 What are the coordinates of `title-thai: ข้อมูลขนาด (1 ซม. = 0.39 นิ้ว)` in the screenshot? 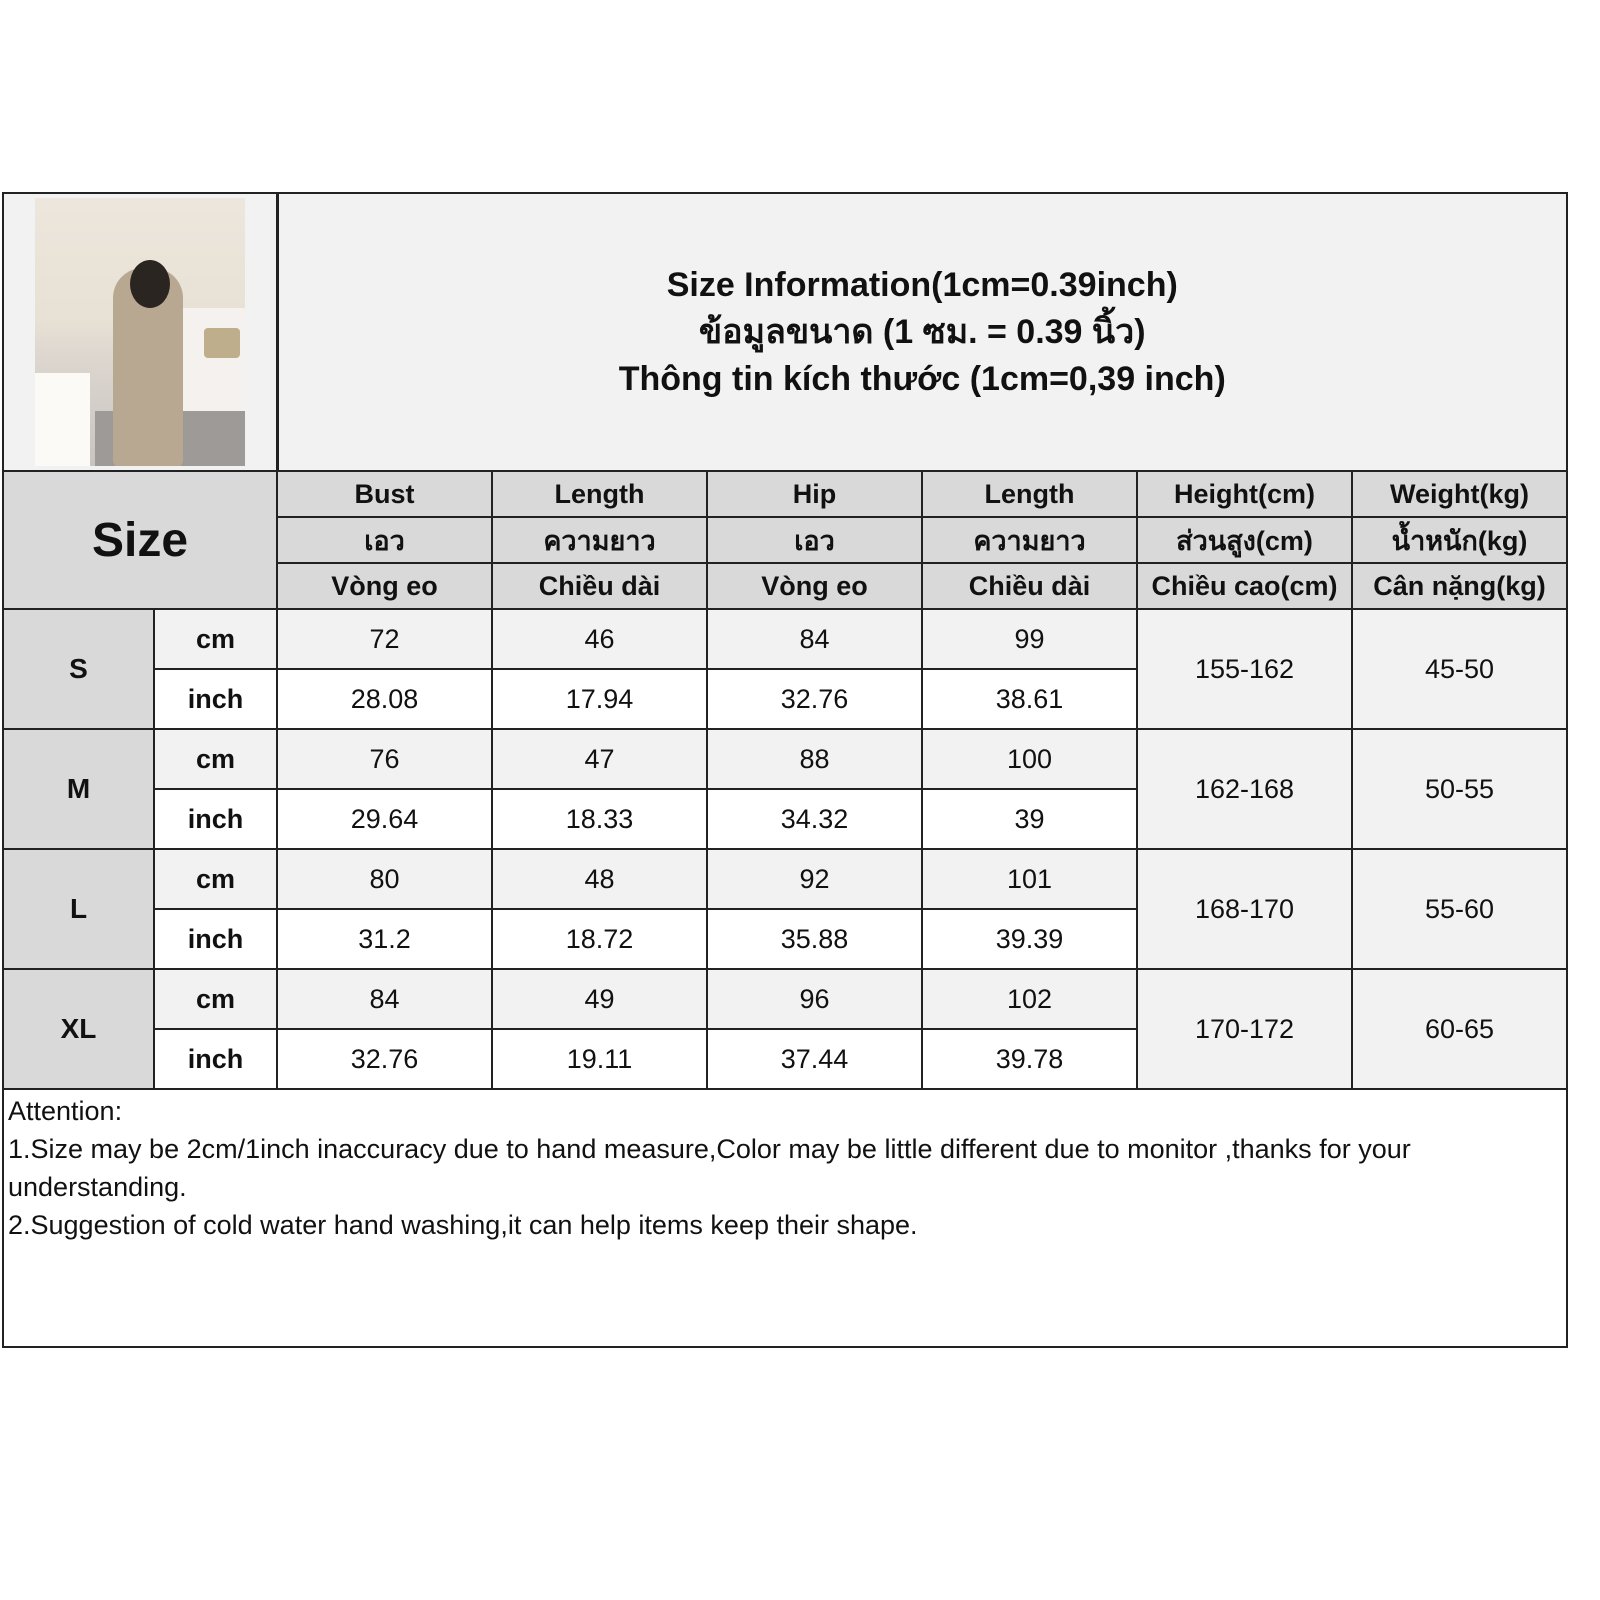 It's located at (922, 331).